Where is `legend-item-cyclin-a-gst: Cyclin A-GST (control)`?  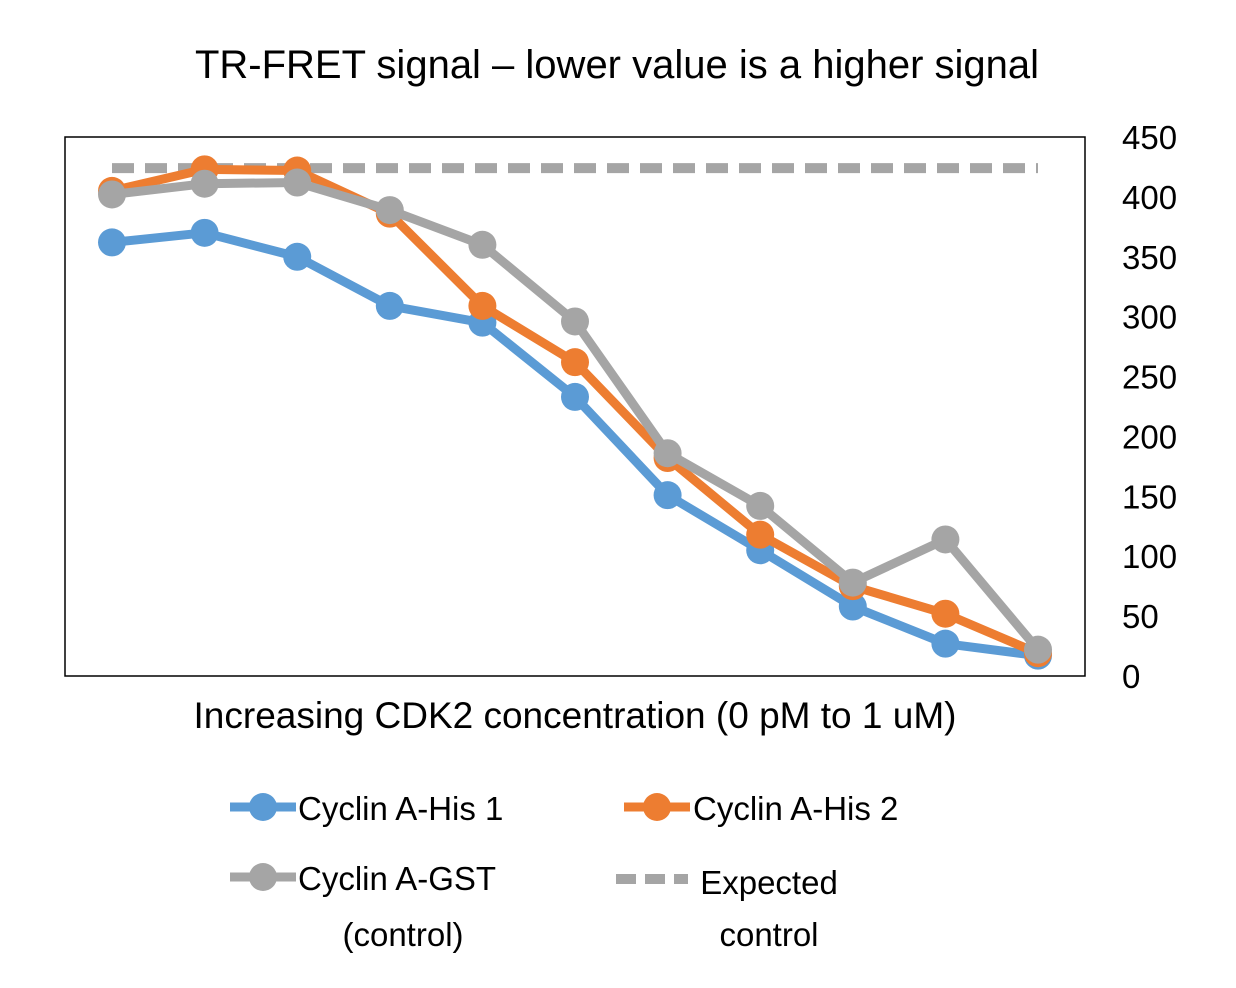 legend-item-cyclin-a-gst: Cyclin A-GST (control) is located at coordinates (363, 906).